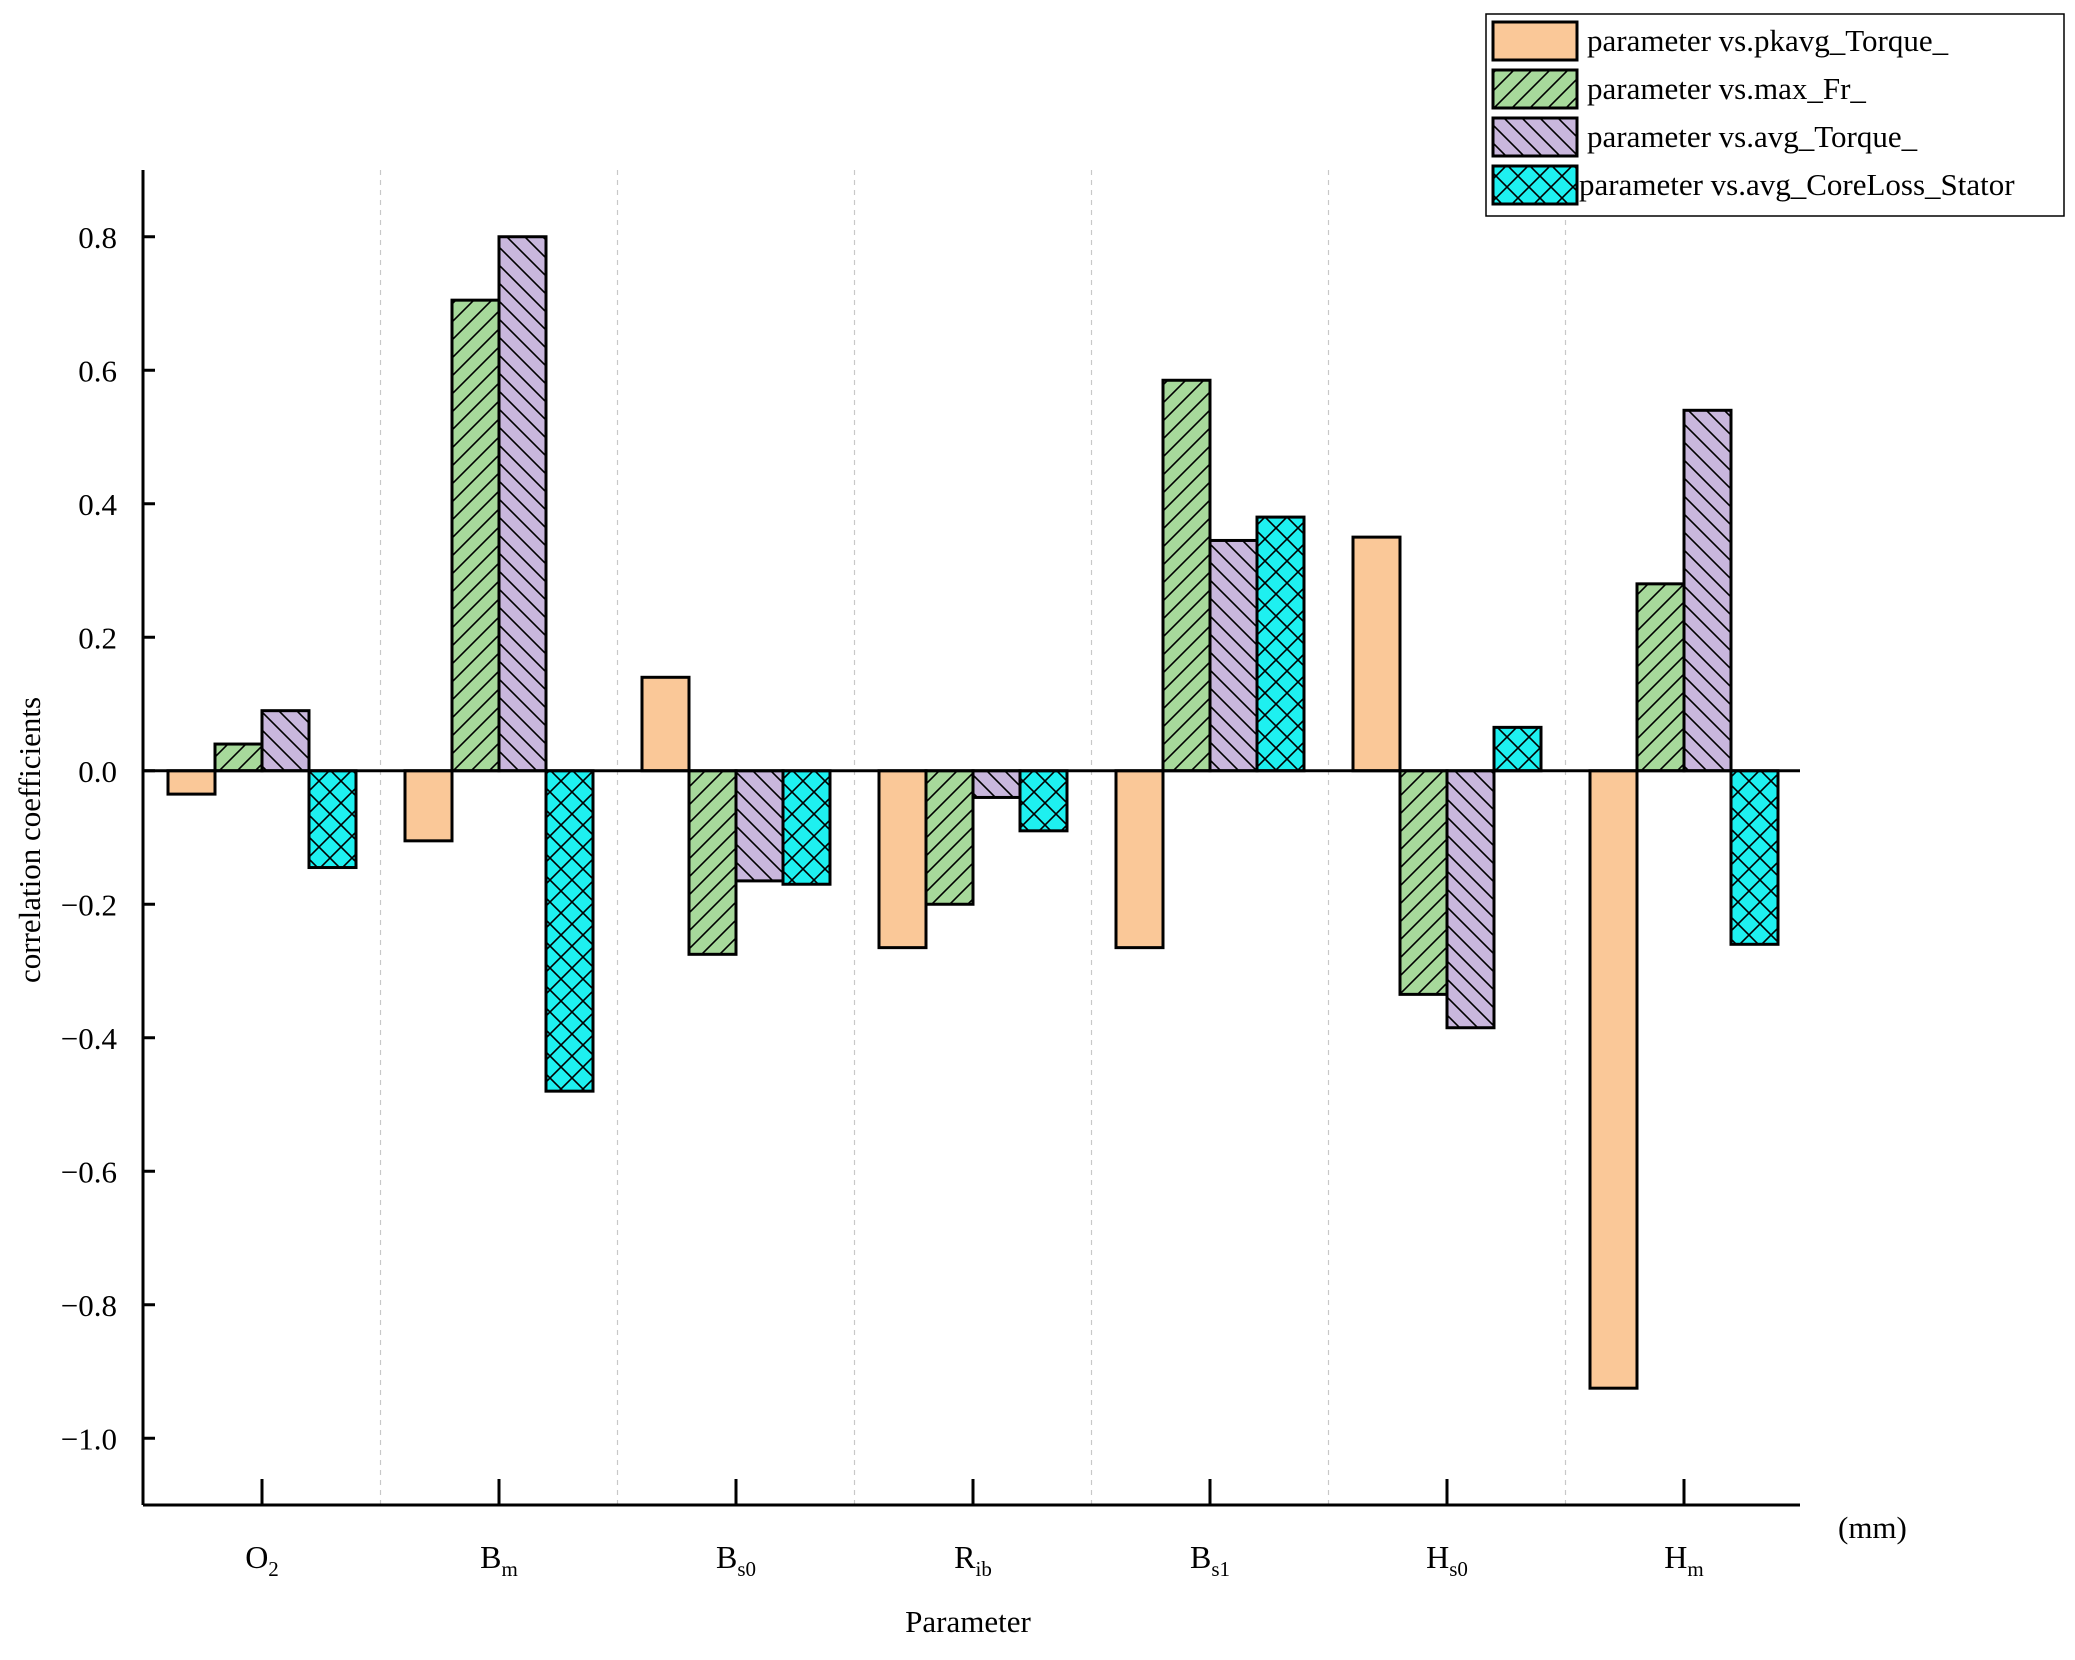 Image resolution: width=2075 pixels, height=1660 pixels. Describe the element at coordinates (973, 1560) in the screenshot. I see `x-tick-label: Rib` at that location.